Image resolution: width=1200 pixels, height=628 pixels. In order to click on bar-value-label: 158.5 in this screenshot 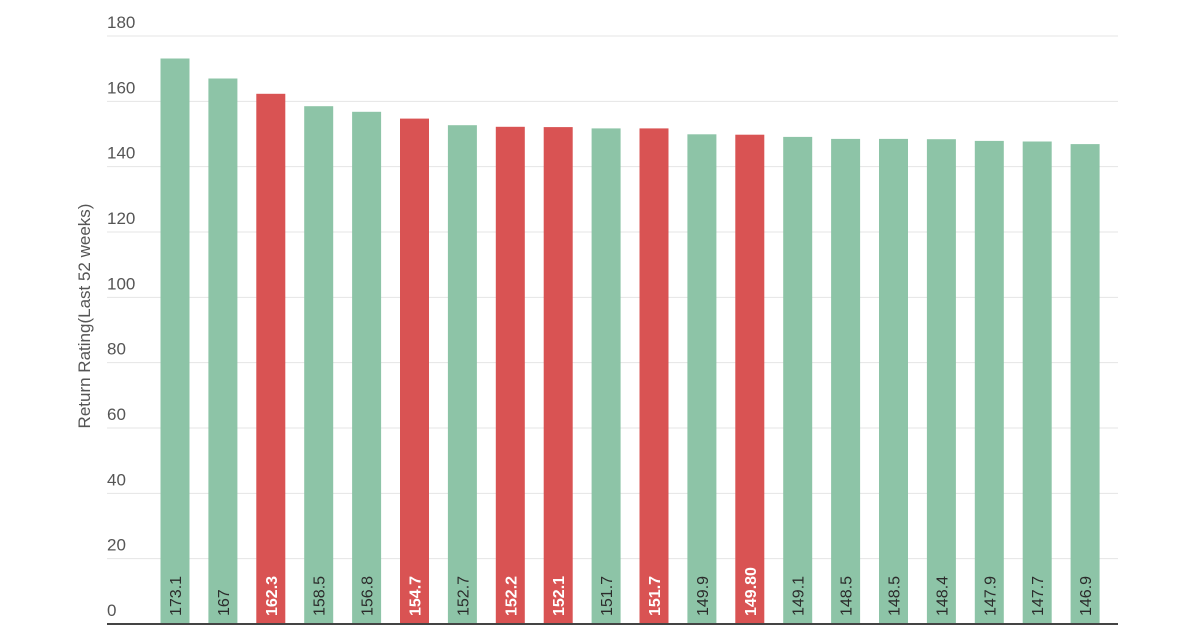, I will do `click(320, 596)`.